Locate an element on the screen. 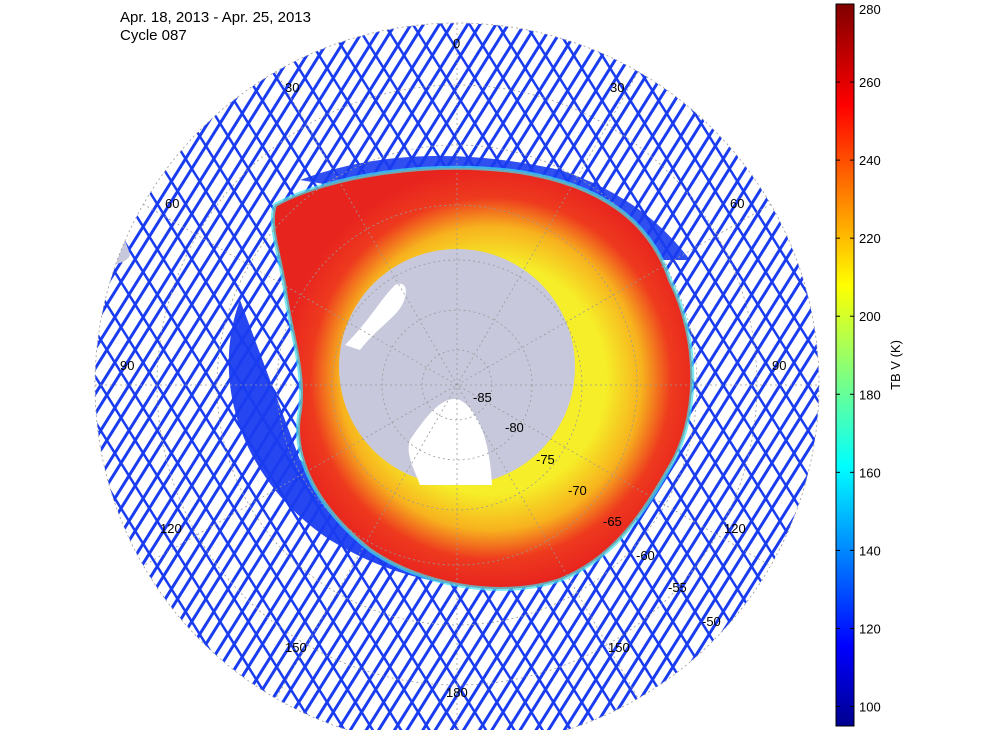 This screenshot has height=730, width=985. colorbar-gradient is located at coordinates (845, 365).